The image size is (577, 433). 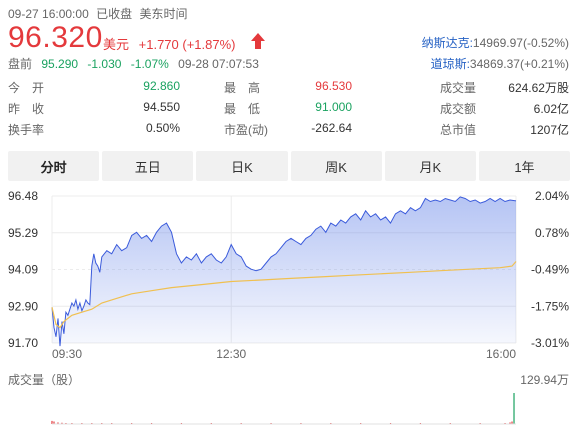 What do you see at coordinates (60, 64) in the screenshot?
I see `premarket-price: 95.290` at bounding box center [60, 64].